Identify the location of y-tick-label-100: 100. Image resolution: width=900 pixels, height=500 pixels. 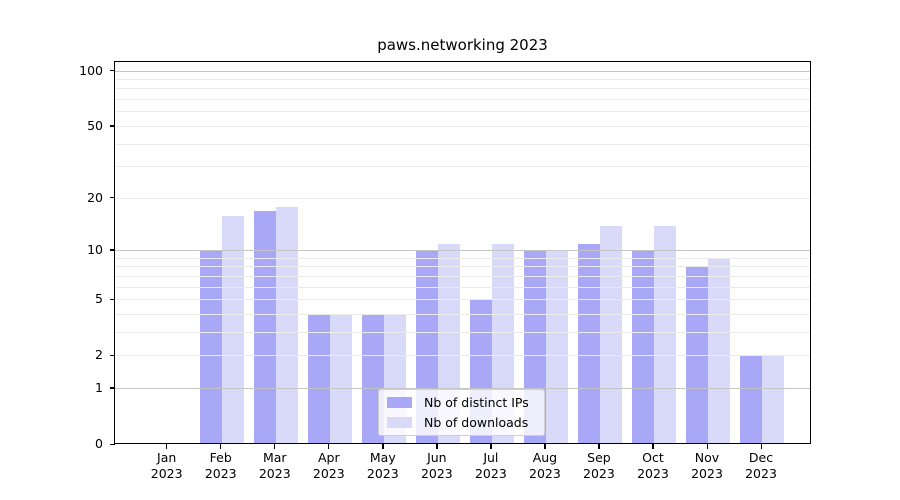
(91, 70).